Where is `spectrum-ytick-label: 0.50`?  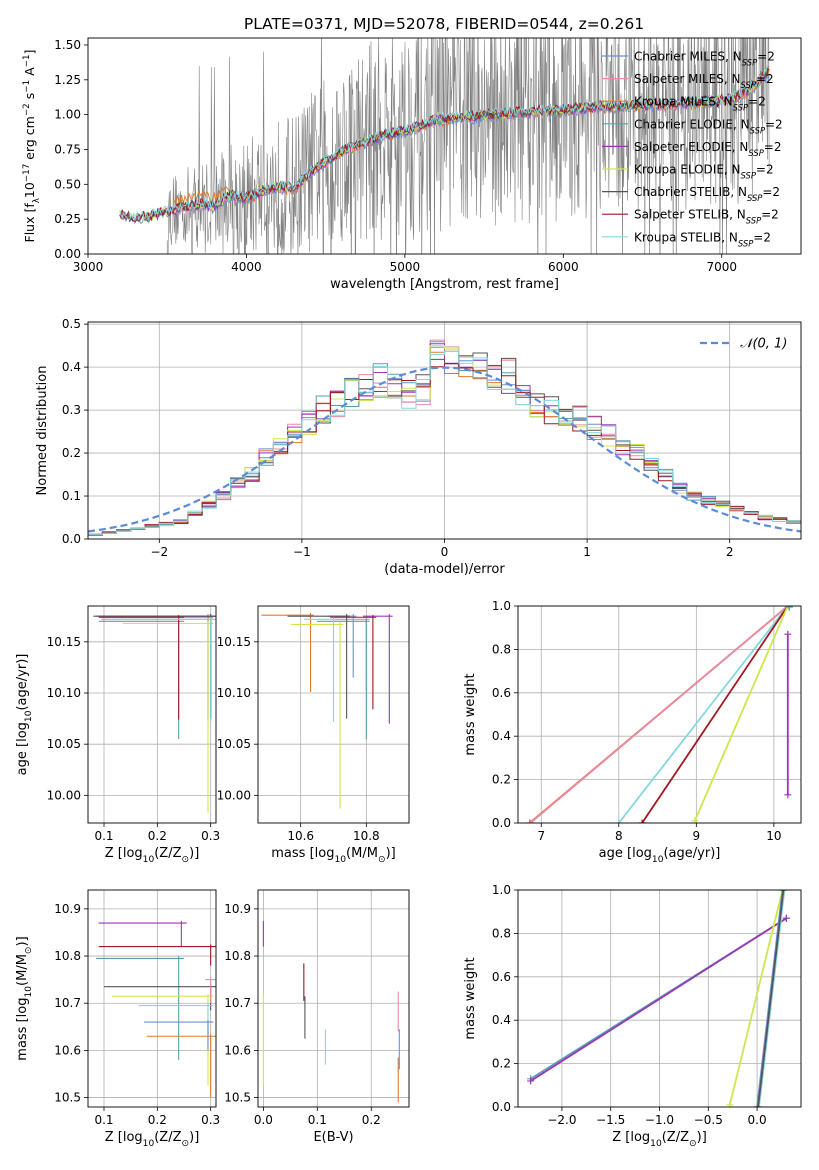
spectrum-ytick-label: 0.50 is located at coordinates (67, 184).